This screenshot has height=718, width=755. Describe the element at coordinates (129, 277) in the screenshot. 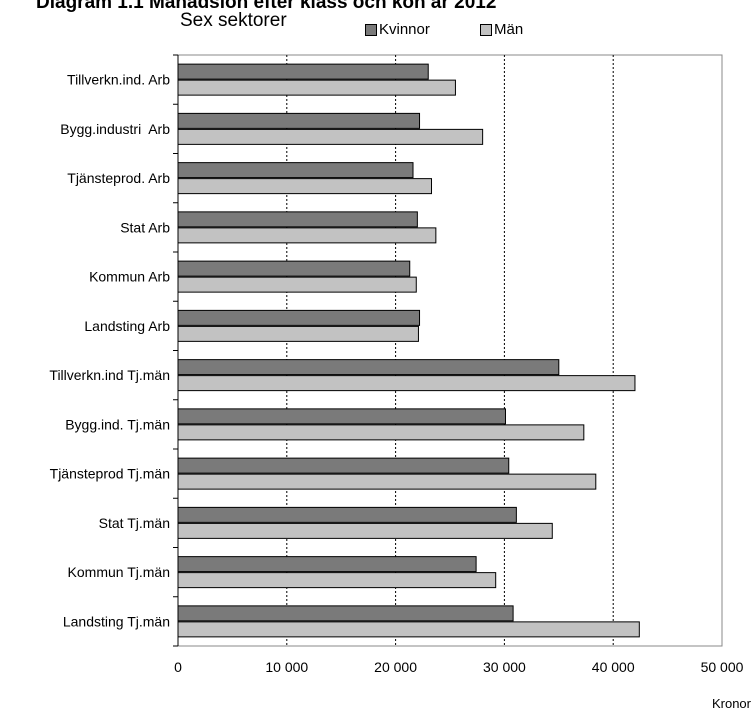

I see `category-label: Kommun Arb` at that location.